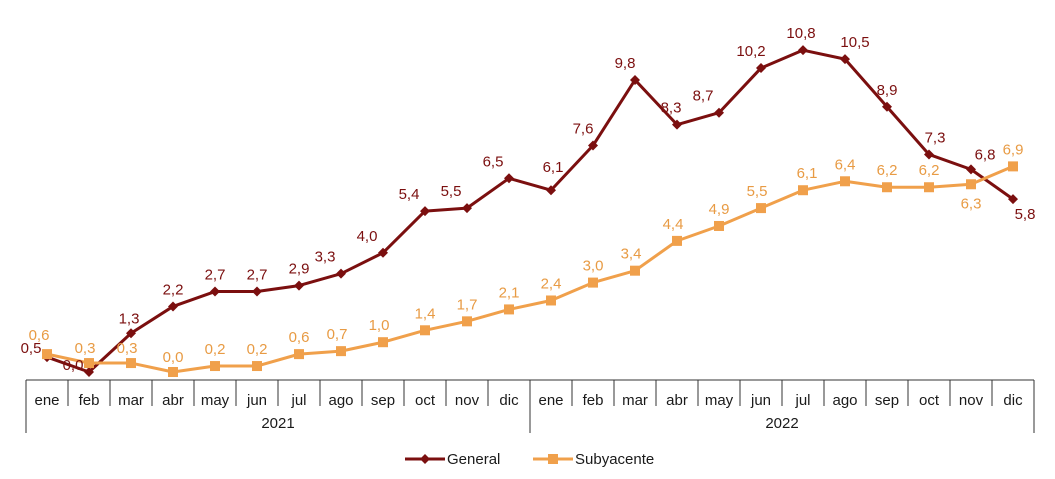 This screenshot has width=1055, height=479. I want to click on year-label: 2021, so click(277, 423).